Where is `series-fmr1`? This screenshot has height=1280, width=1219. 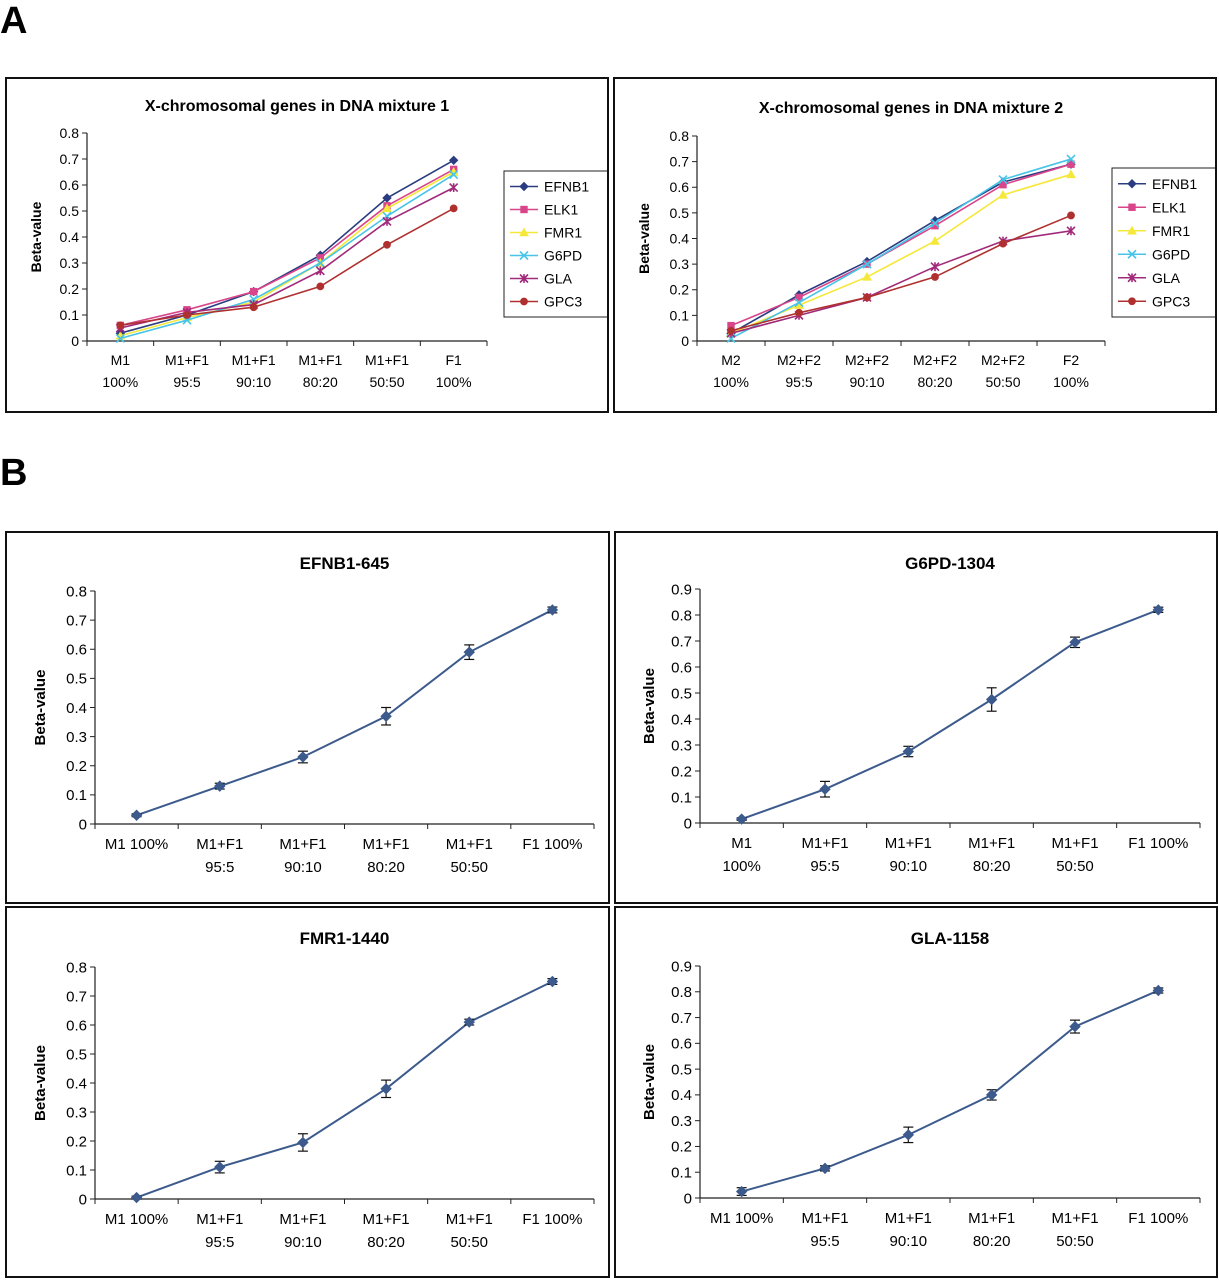 series-fmr1 is located at coordinates (287, 253).